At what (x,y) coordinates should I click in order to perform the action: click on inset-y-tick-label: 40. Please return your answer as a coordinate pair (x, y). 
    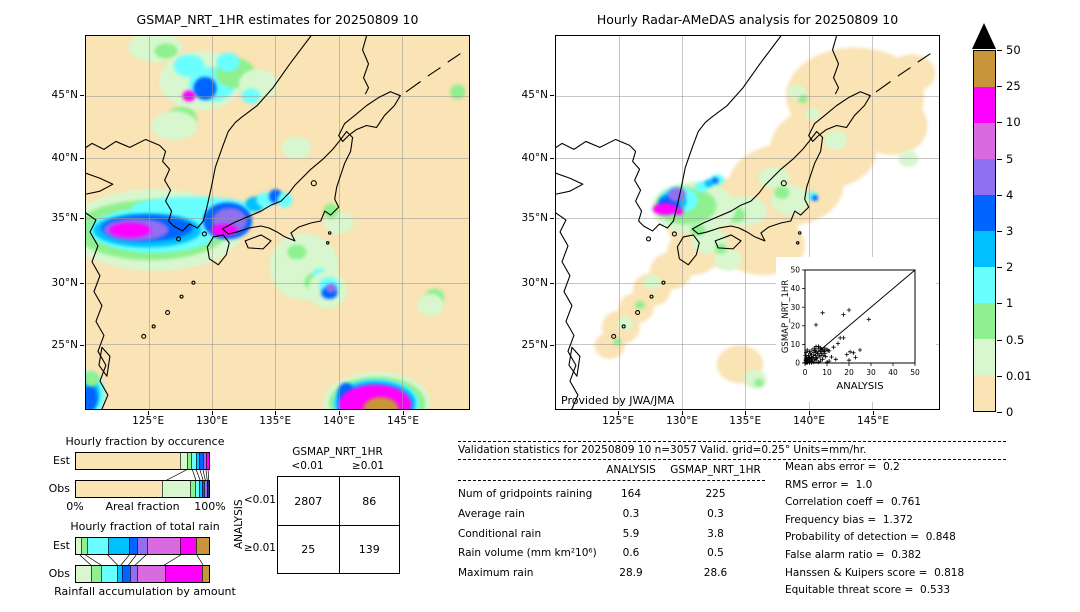
    Looking at the image, I should click on (795, 288).